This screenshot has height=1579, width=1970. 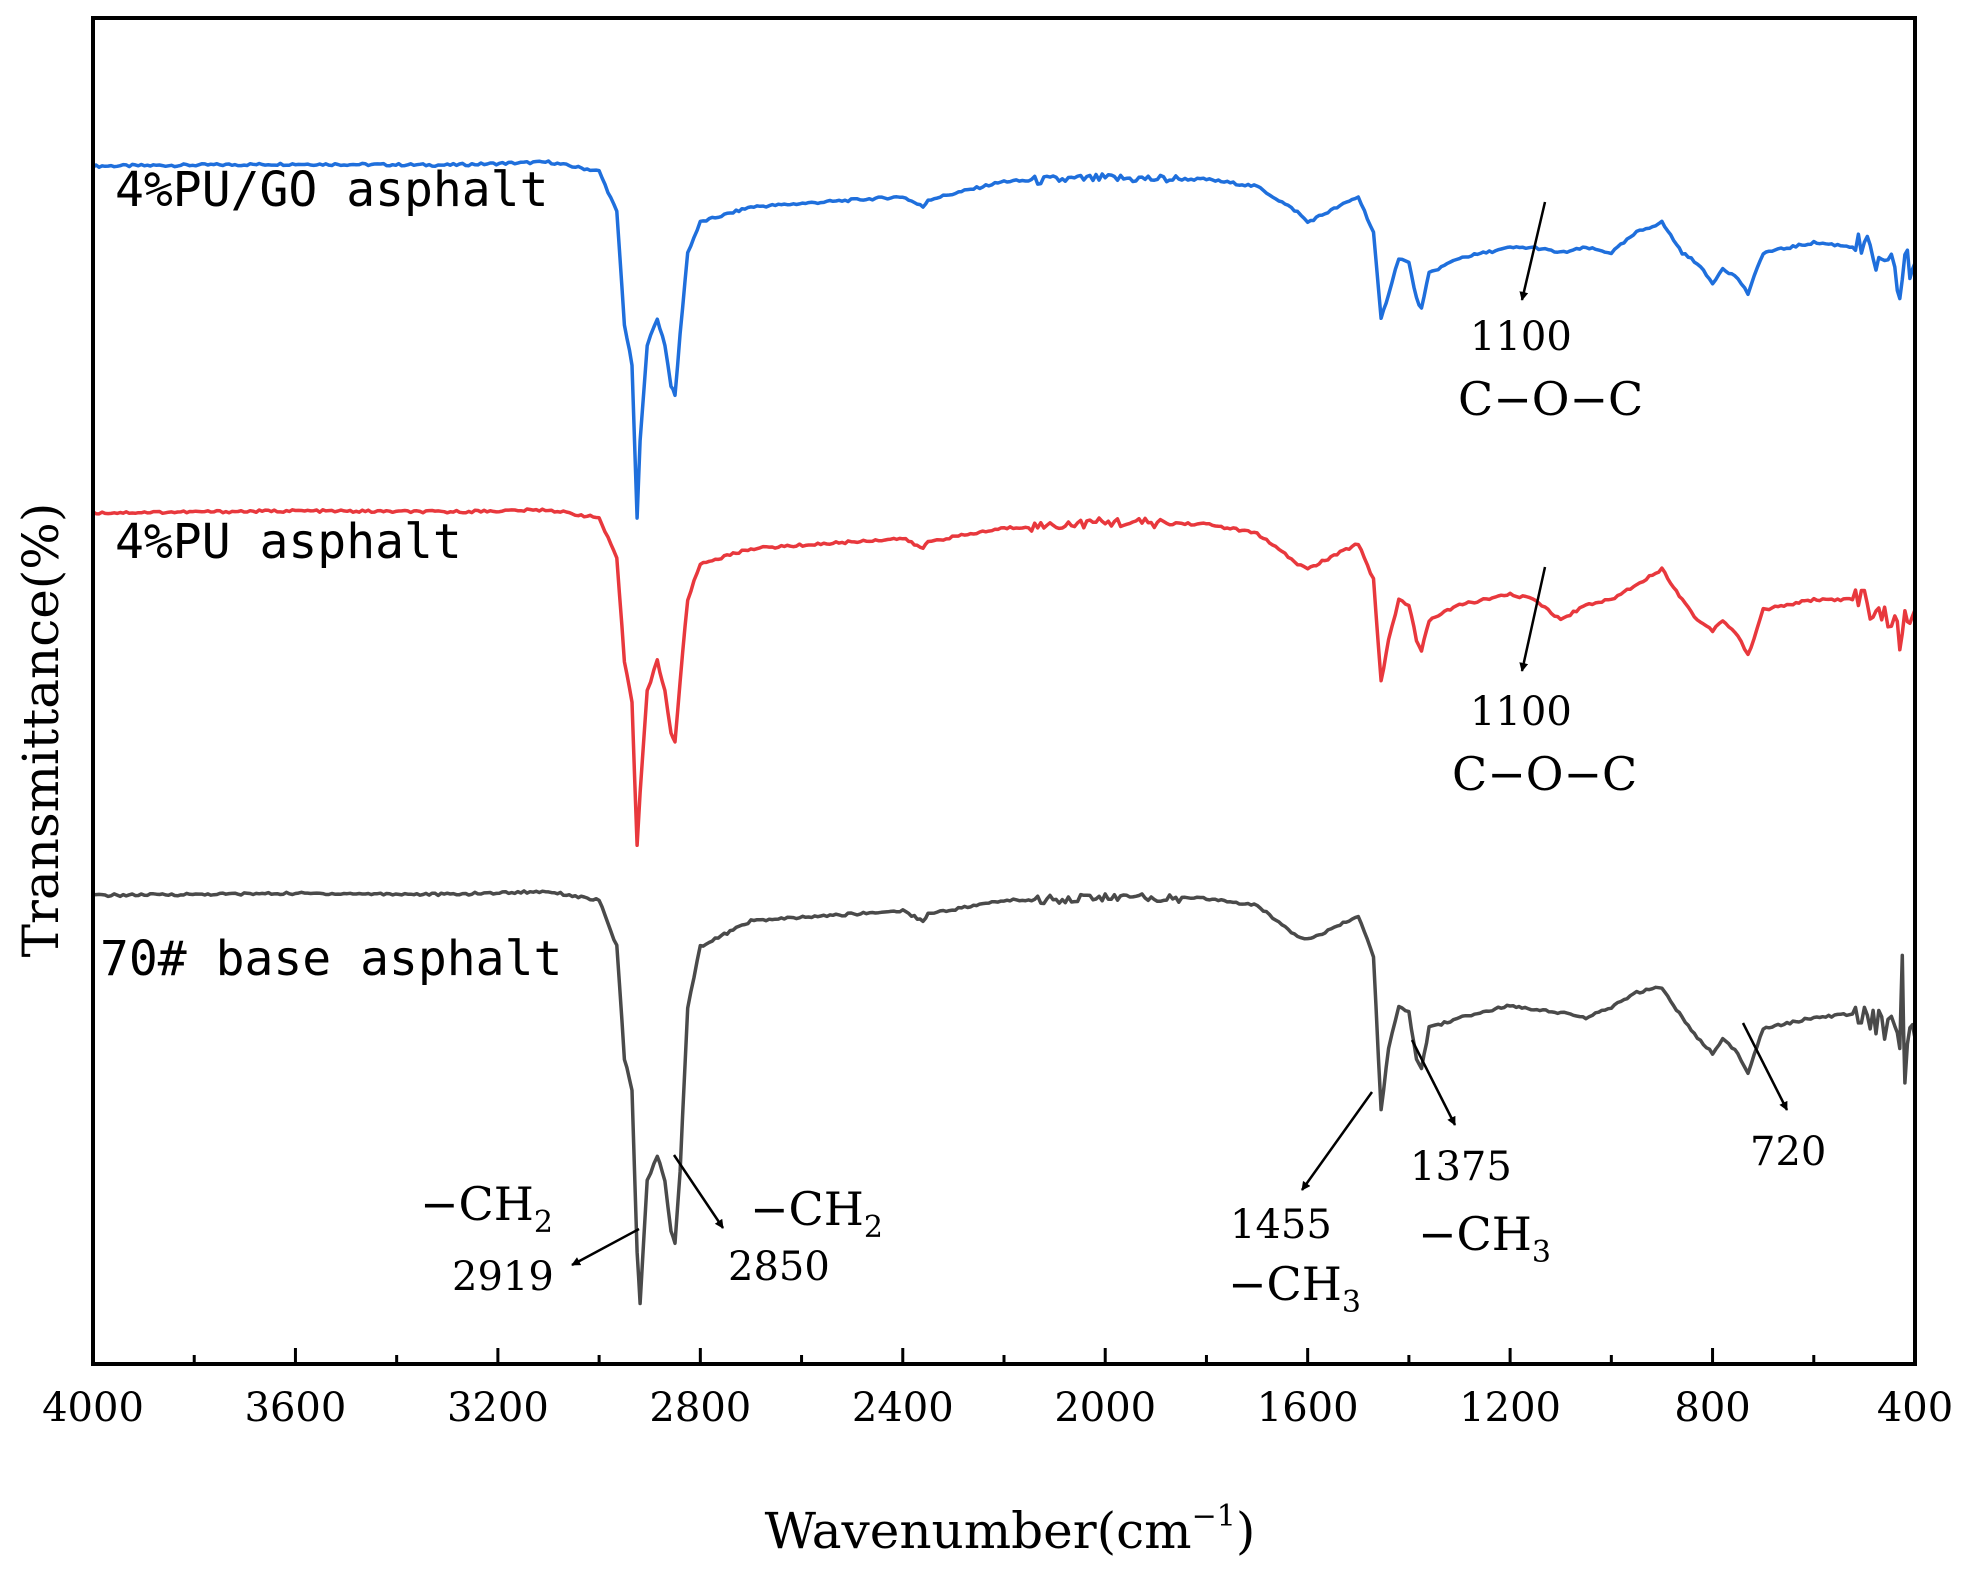 What do you see at coordinates (816, 1213) in the screenshot?
I see `anno-2850-group: −CH2` at bounding box center [816, 1213].